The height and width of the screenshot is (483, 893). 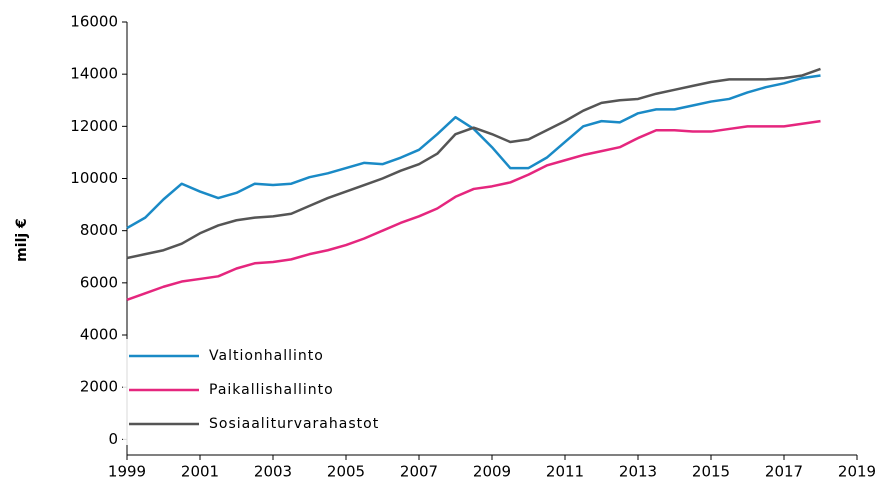 I want to click on y-tick-label: 16000, so click(x=94, y=22).